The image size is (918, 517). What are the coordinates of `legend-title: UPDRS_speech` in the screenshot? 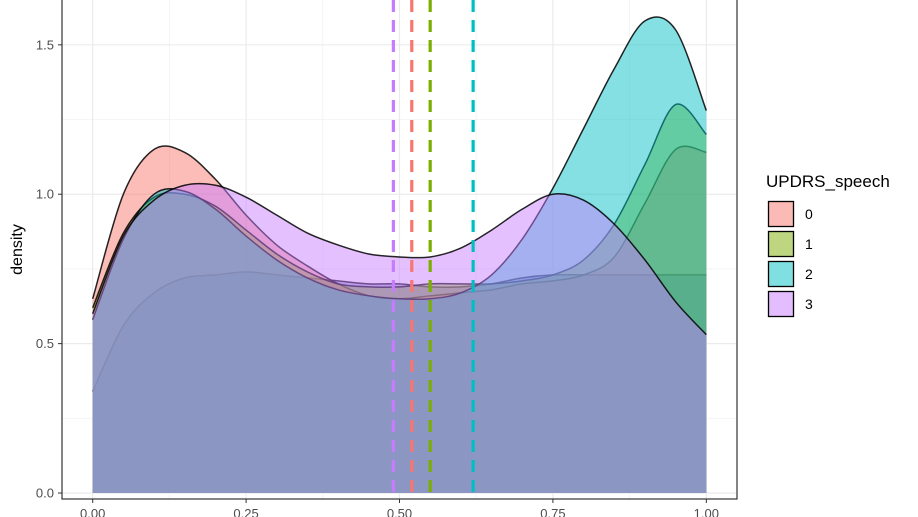 It's located at (828, 181).